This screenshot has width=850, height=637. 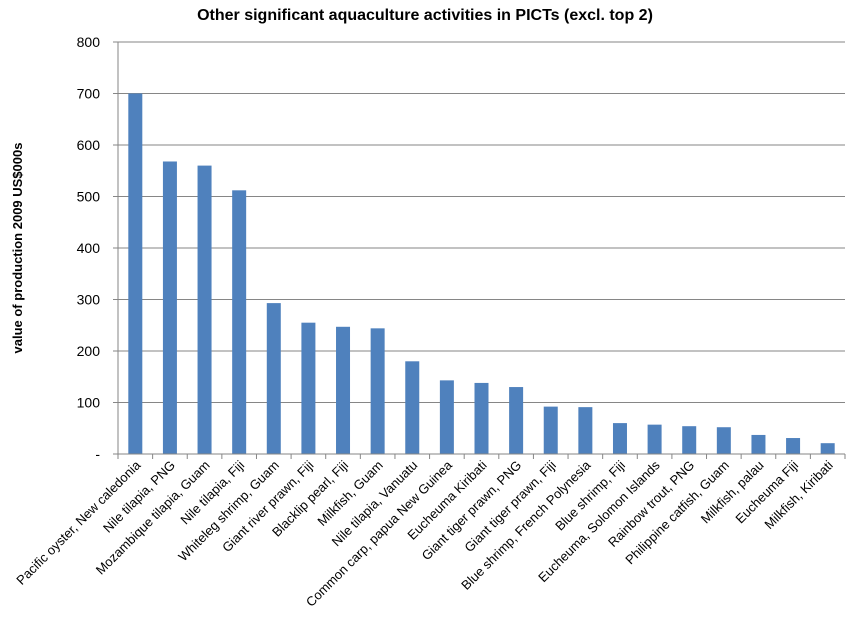 I want to click on y-tick-label: 200, so click(x=89, y=351).